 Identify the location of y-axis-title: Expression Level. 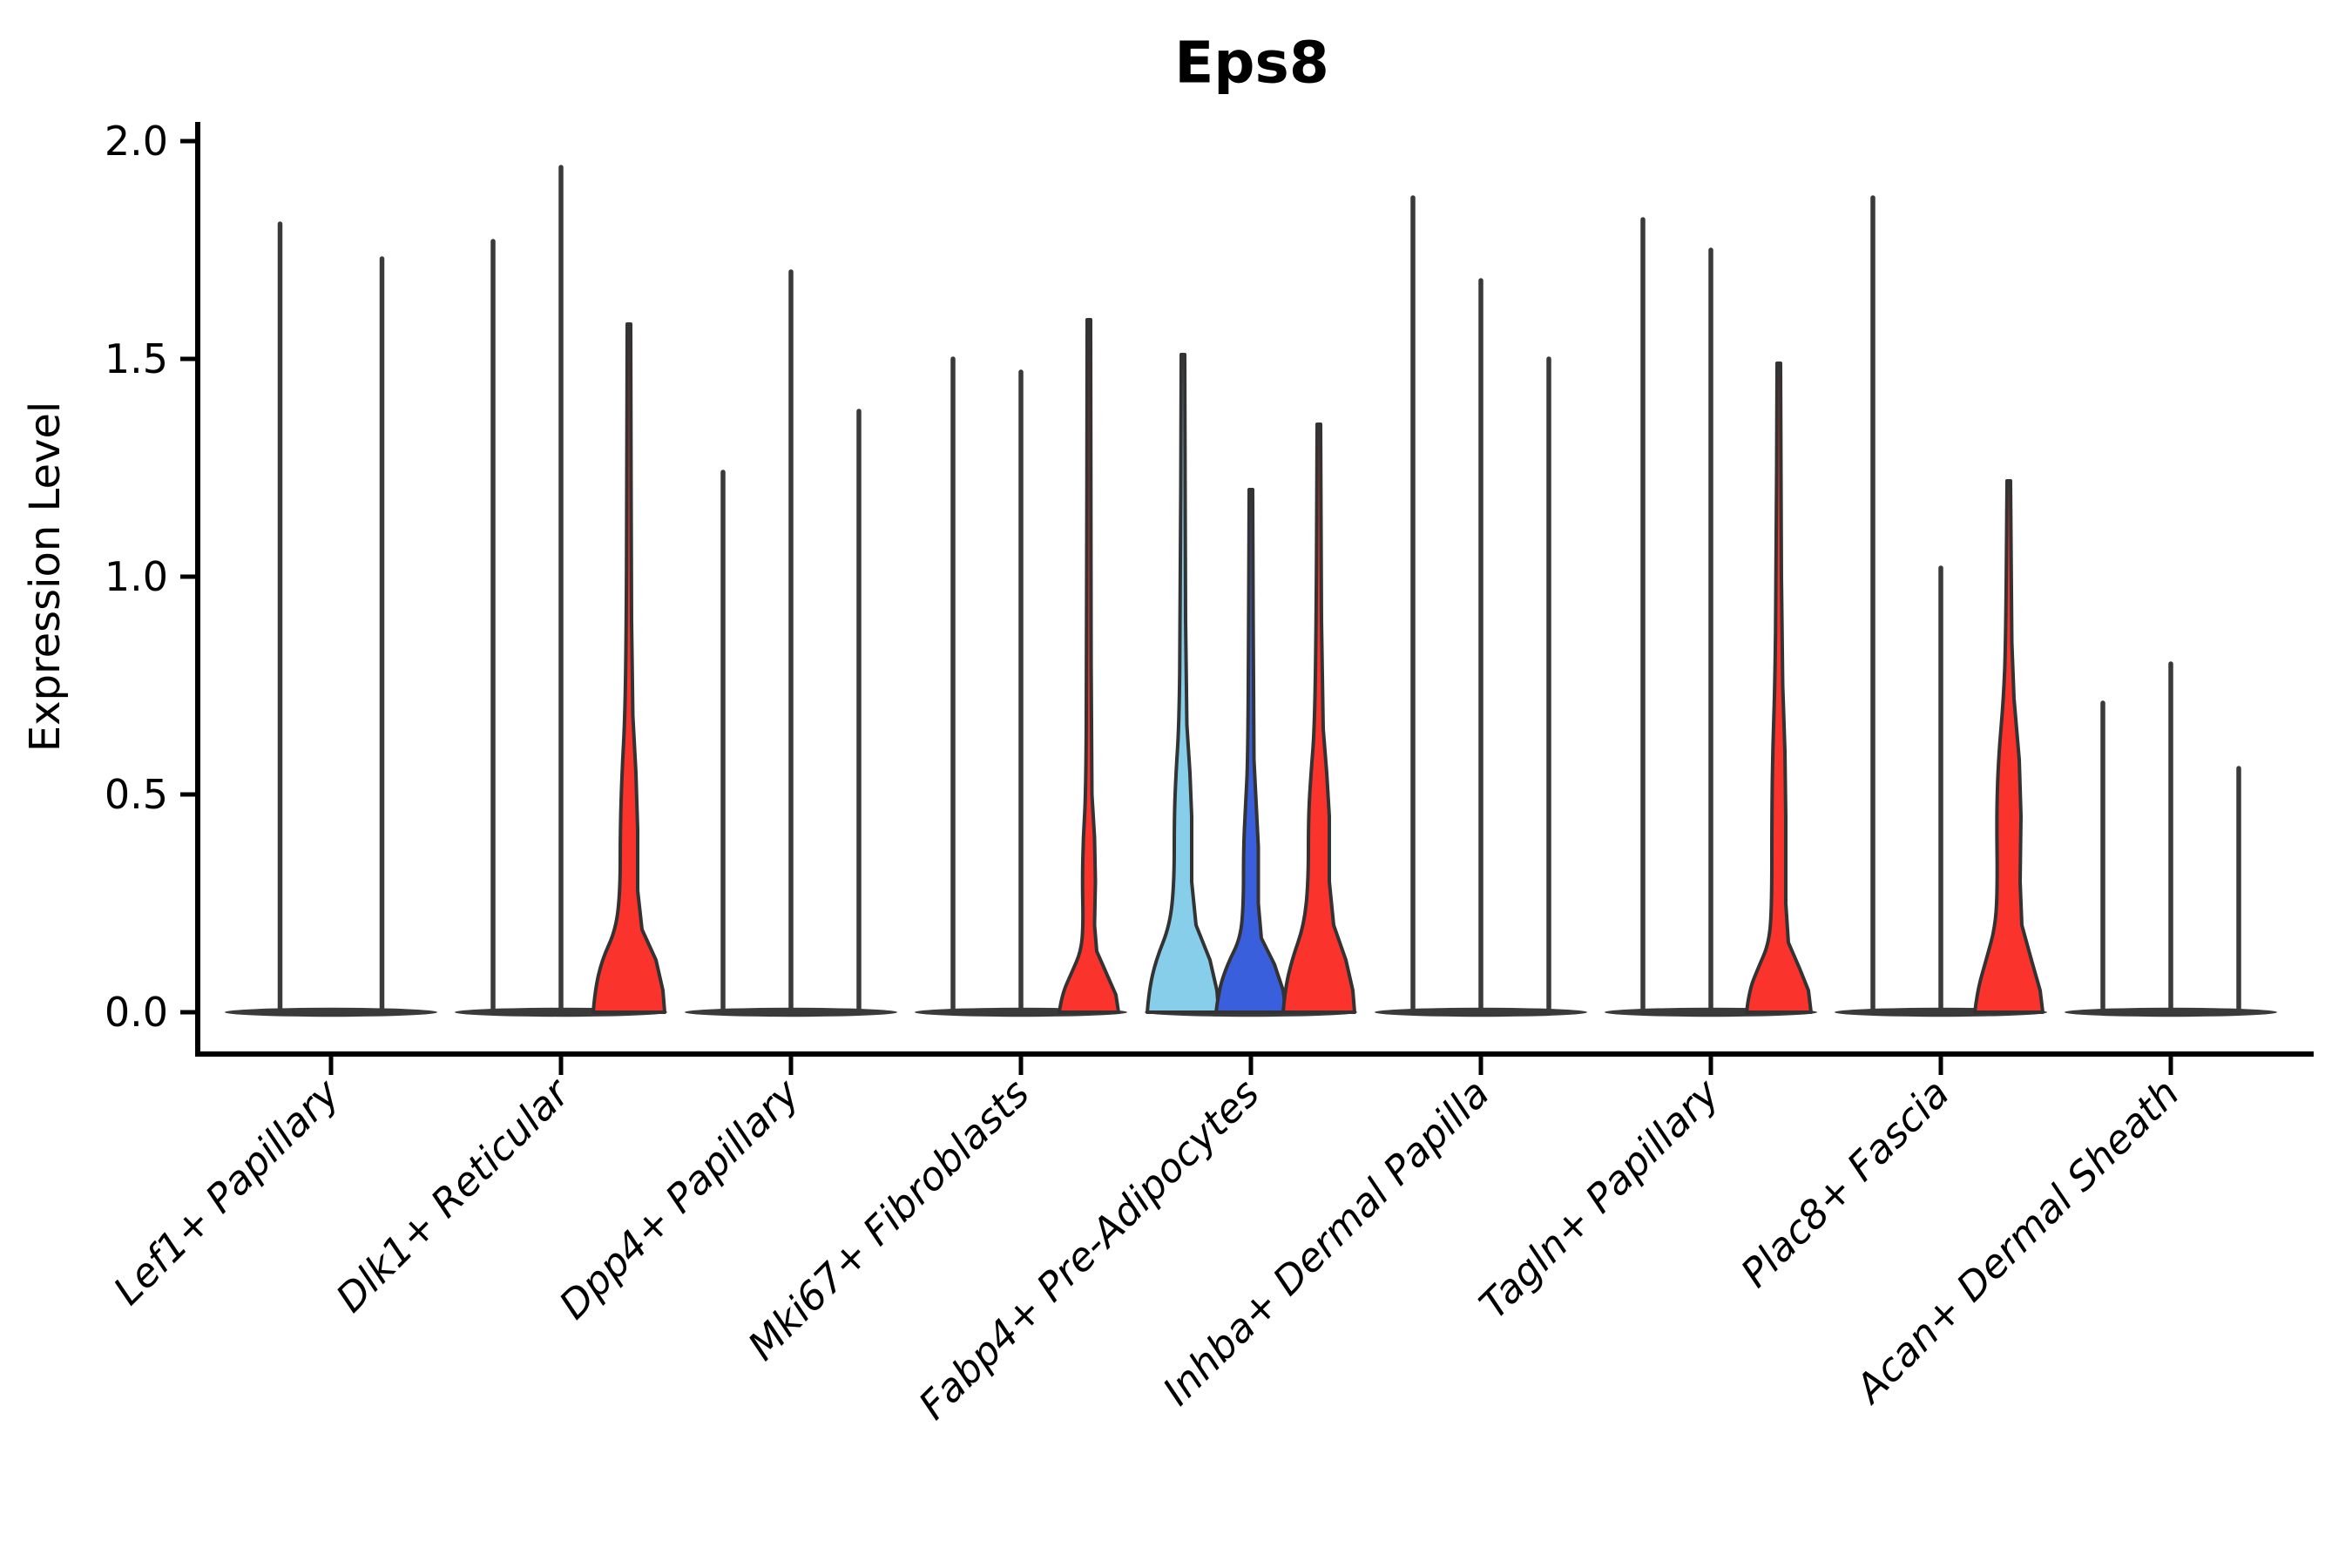
(45, 577).